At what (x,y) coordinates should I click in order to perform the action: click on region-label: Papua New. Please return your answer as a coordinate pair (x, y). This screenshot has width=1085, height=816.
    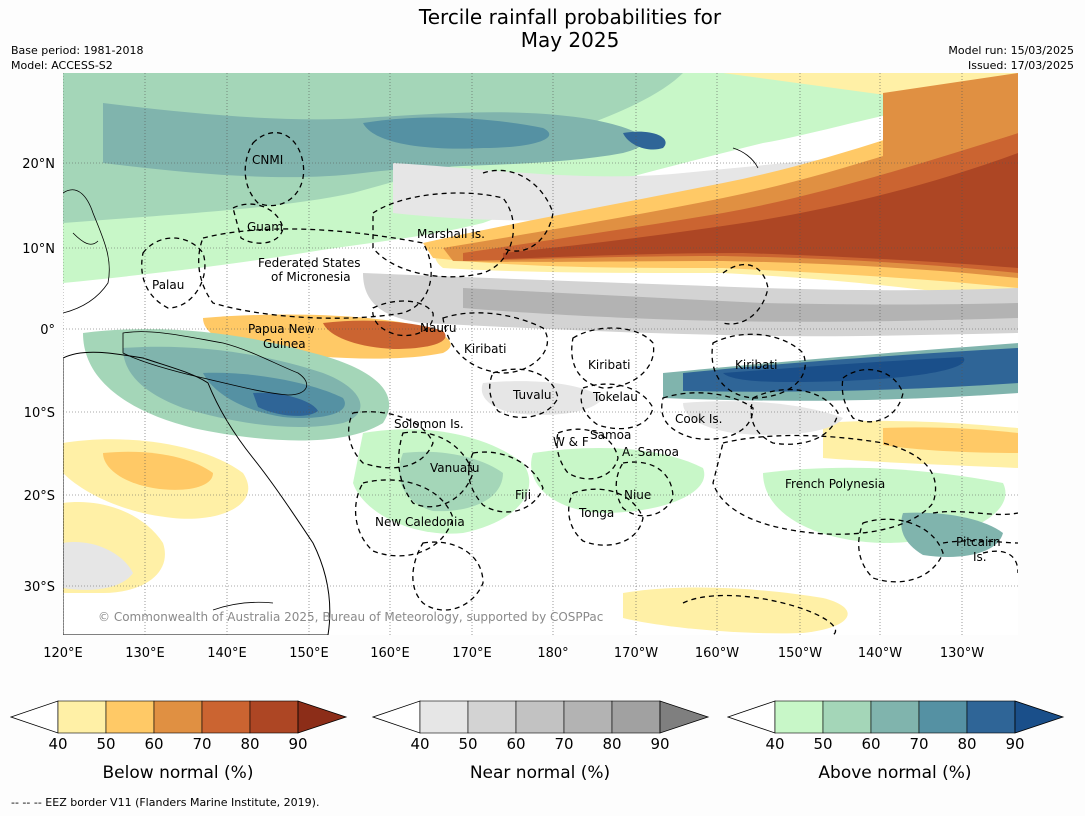
    Looking at the image, I should click on (281, 329).